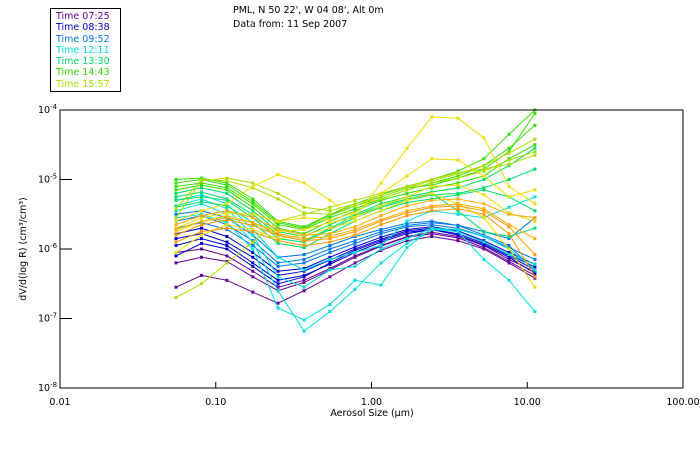 The image size is (700, 450). What do you see at coordinates (682, 402) in the screenshot?
I see `x-tick-label: 100.00` at bounding box center [682, 402].